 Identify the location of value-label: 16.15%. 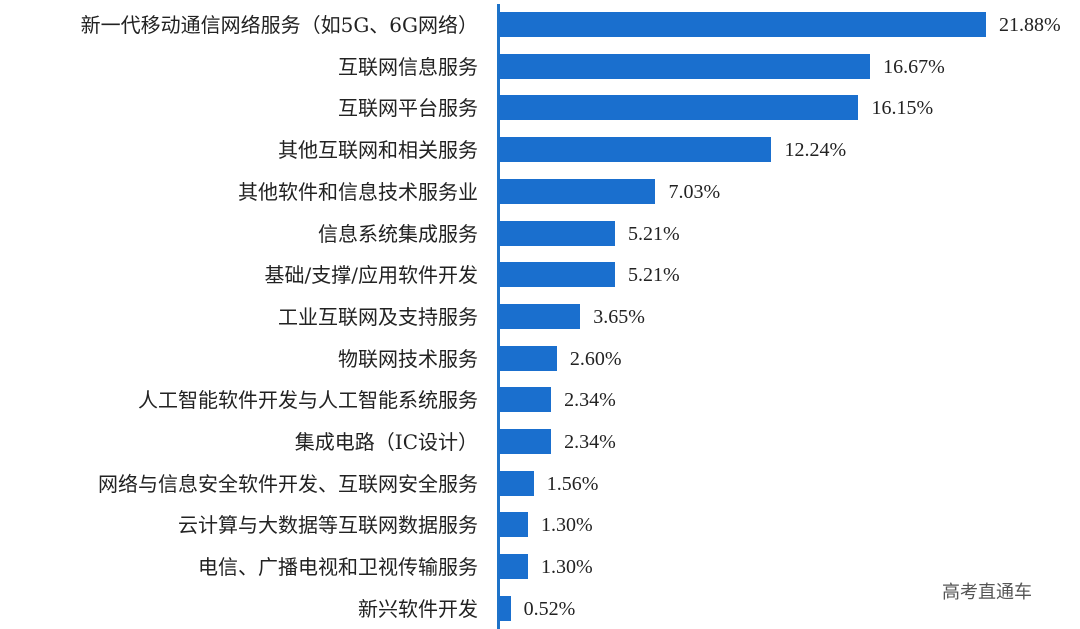
(902, 108).